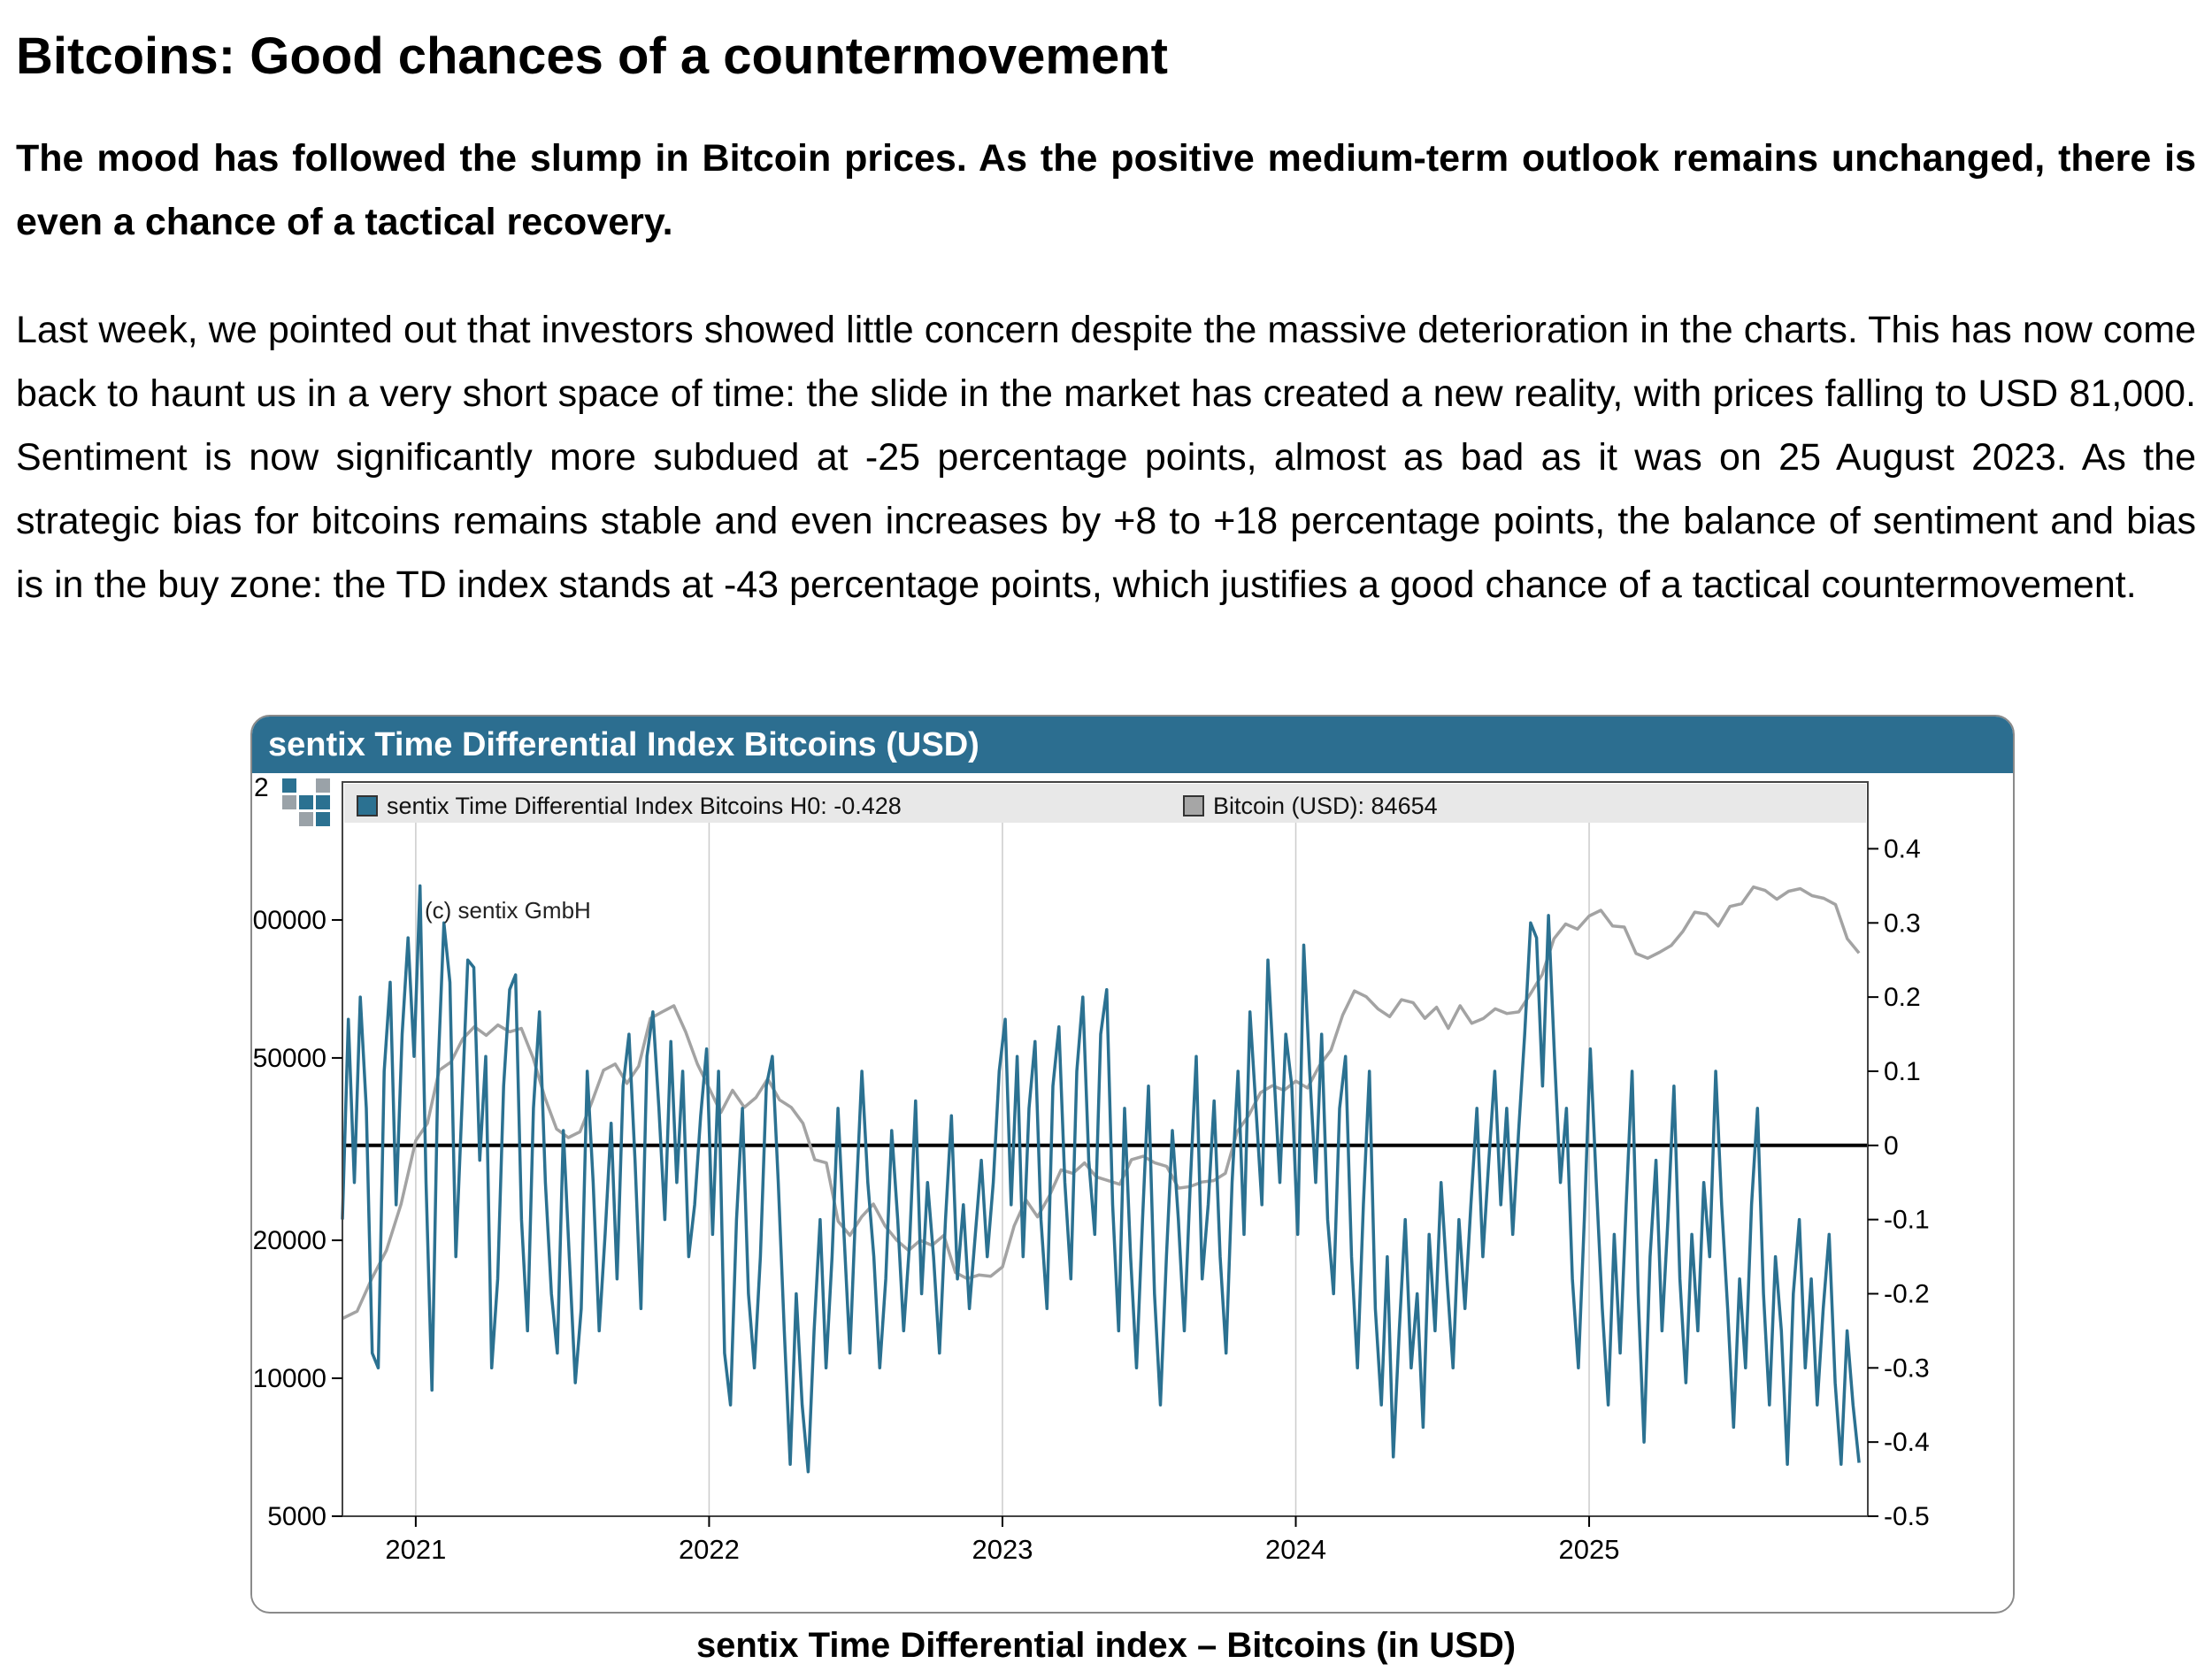 Image resolution: width=2212 pixels, height=1679 pixels. I want to click on legend-item-bitcoin: Bitcoin (USD): 84654, so click(1311, 806).